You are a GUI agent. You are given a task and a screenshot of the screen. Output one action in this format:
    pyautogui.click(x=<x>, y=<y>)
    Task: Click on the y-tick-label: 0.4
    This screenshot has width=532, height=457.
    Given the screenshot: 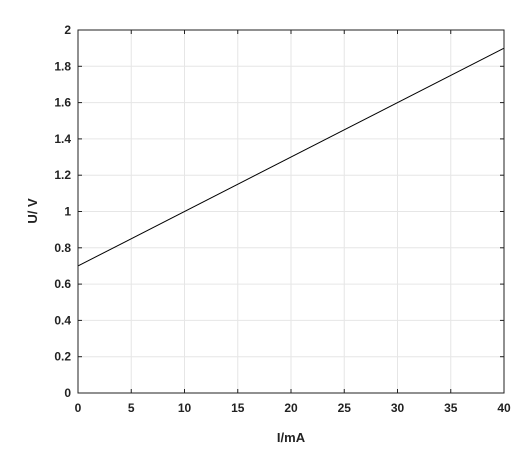 What is the action you would take?
    pyautogui.click(x=62, y=320)
    